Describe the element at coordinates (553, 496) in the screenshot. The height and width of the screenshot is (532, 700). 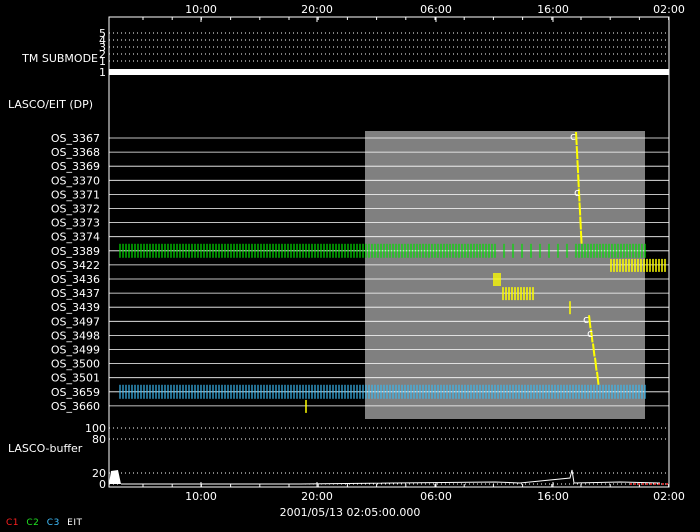
I see `time-tick-bottom-3: 16:00` at that location.